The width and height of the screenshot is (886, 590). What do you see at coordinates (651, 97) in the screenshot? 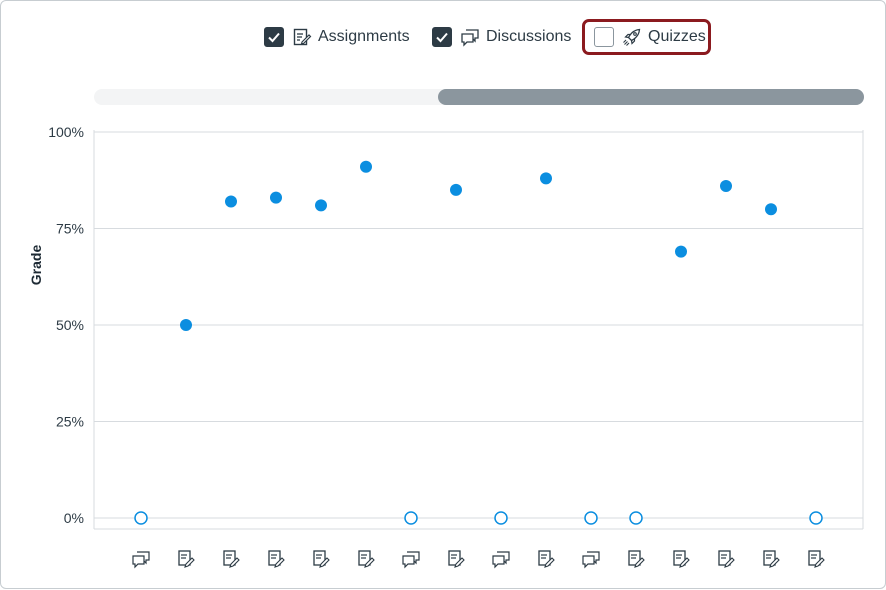
I see `chart-scrollbar-thumb` at bounding box center [651, 97].